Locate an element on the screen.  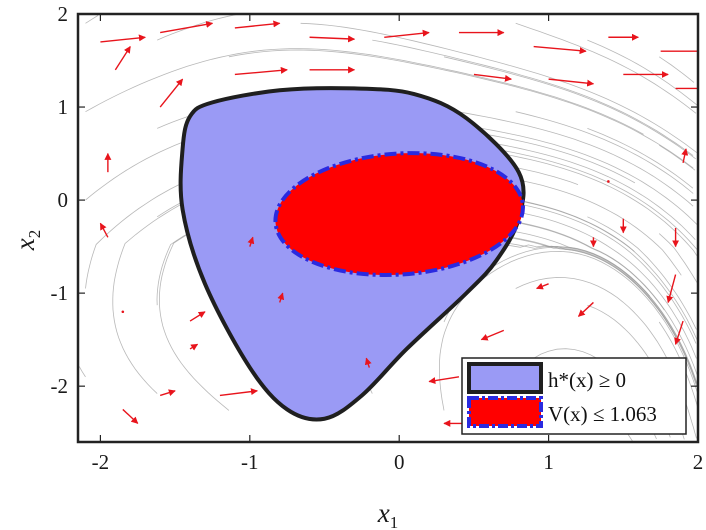
legend-label-v-region: V(x) ≤ 1.063 is located at coordinates (602, 414).